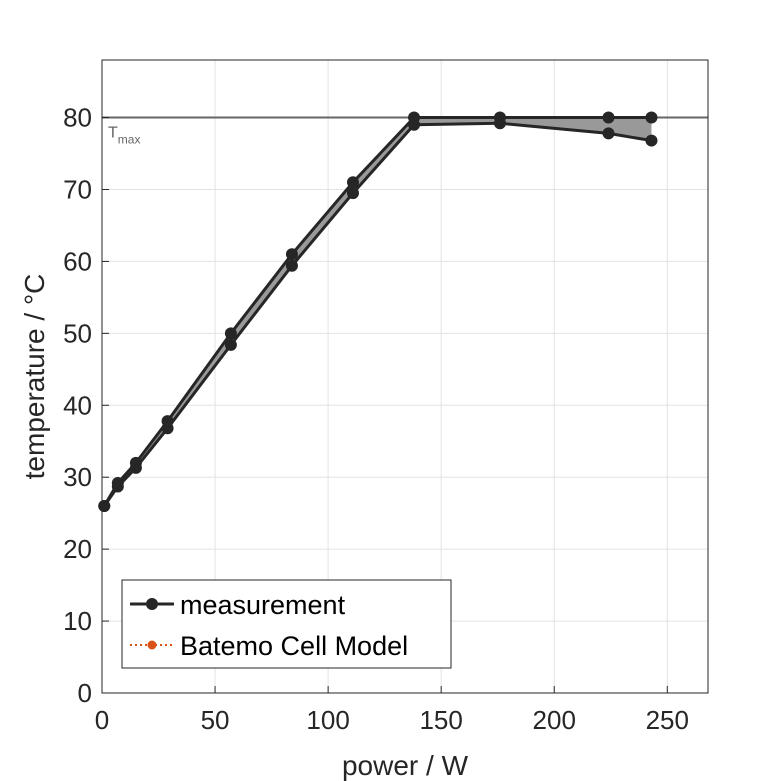  What do you see at coordinates (152, 604) in the screenshot?
I see `legend-swatch-marker-measurement` at bounding box center [152, 604].